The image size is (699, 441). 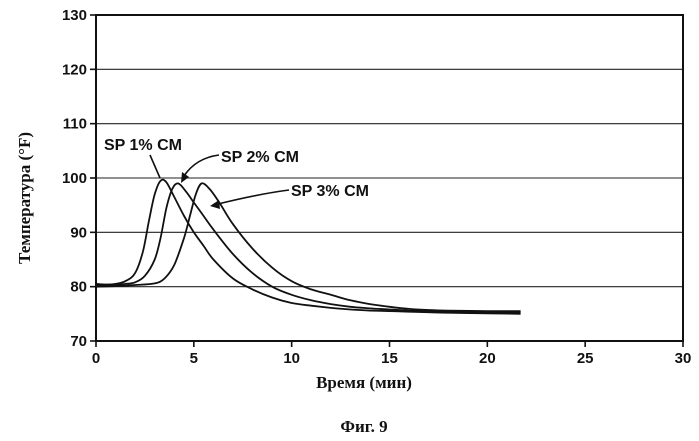 I want to click on annotation-sp-3: SP 3% CM, so click(x=330, y=191).